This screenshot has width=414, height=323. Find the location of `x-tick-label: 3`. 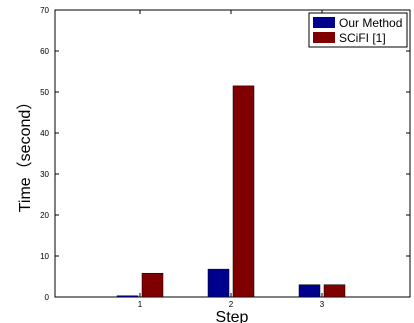

x-tick-label: 3 is located at coordinates (322, 304).